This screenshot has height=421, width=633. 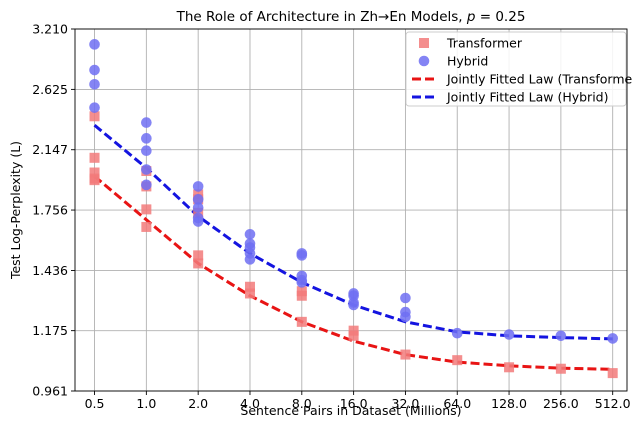 I want to click on x-tick-label: 16.0, so click(x=354, y=403).